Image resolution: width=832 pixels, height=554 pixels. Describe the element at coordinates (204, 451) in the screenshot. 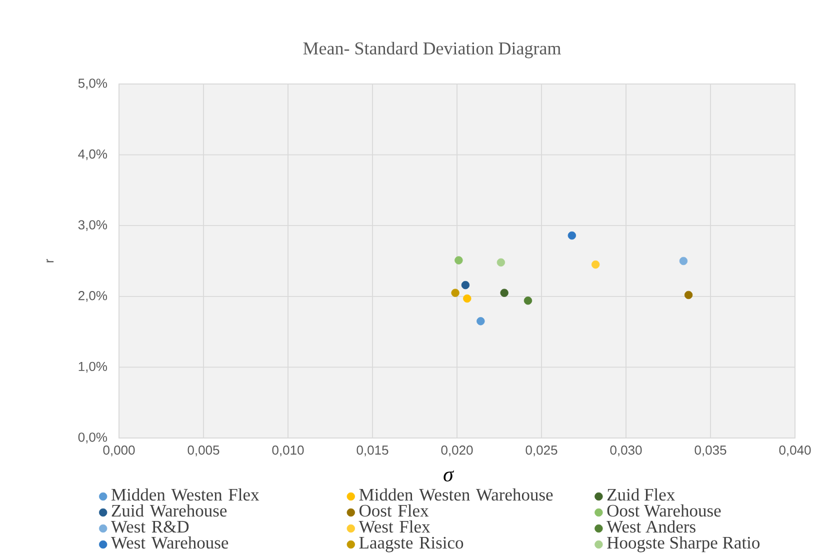

I see `x-tick-label: 0,005` at that location.